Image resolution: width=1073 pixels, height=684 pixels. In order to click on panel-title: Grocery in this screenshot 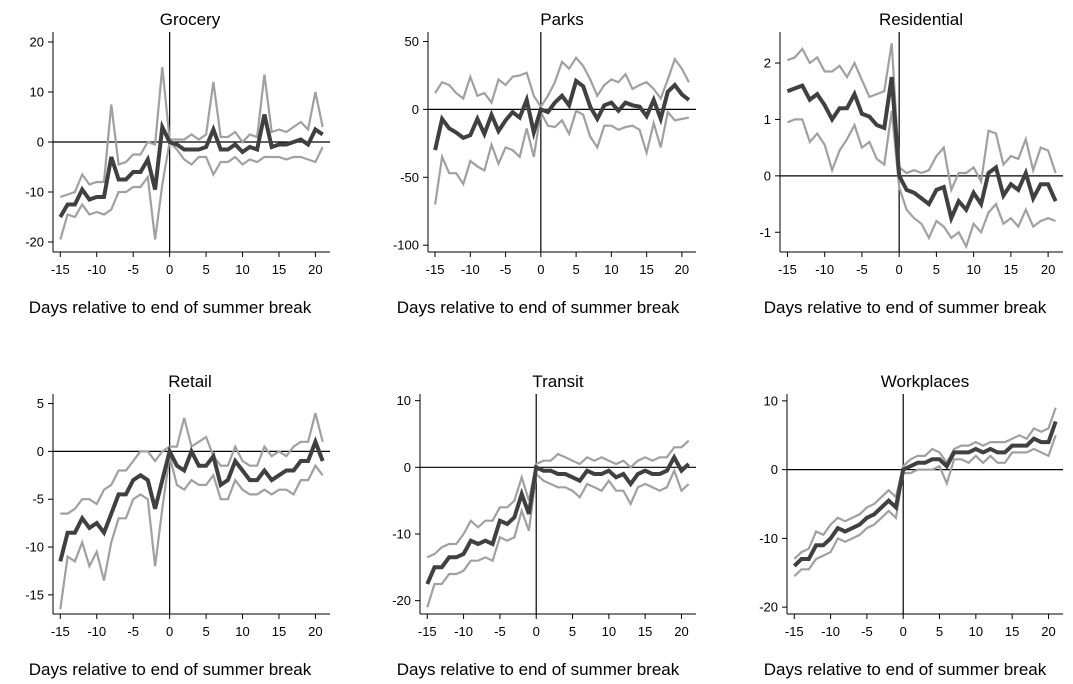, I will do `click(190, 19)`.